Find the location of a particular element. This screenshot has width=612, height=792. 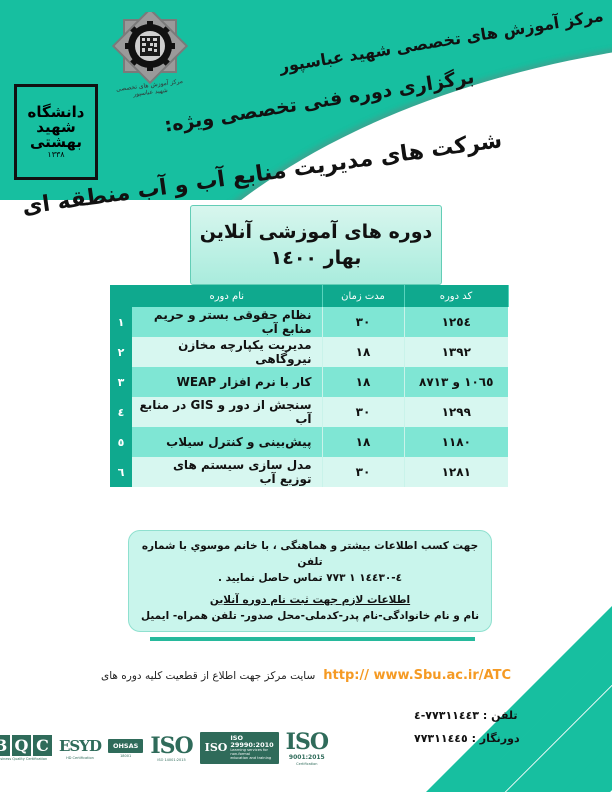

training-center-emblem: مرکز آموزش های تخصصی شهید عباسپور is located at coordinates (150, 52).